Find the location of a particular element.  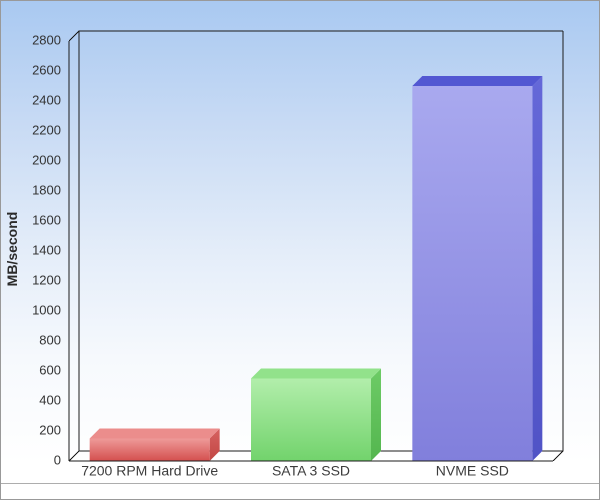

y-tick-label: 2200 is located at coordinates (46, 129).